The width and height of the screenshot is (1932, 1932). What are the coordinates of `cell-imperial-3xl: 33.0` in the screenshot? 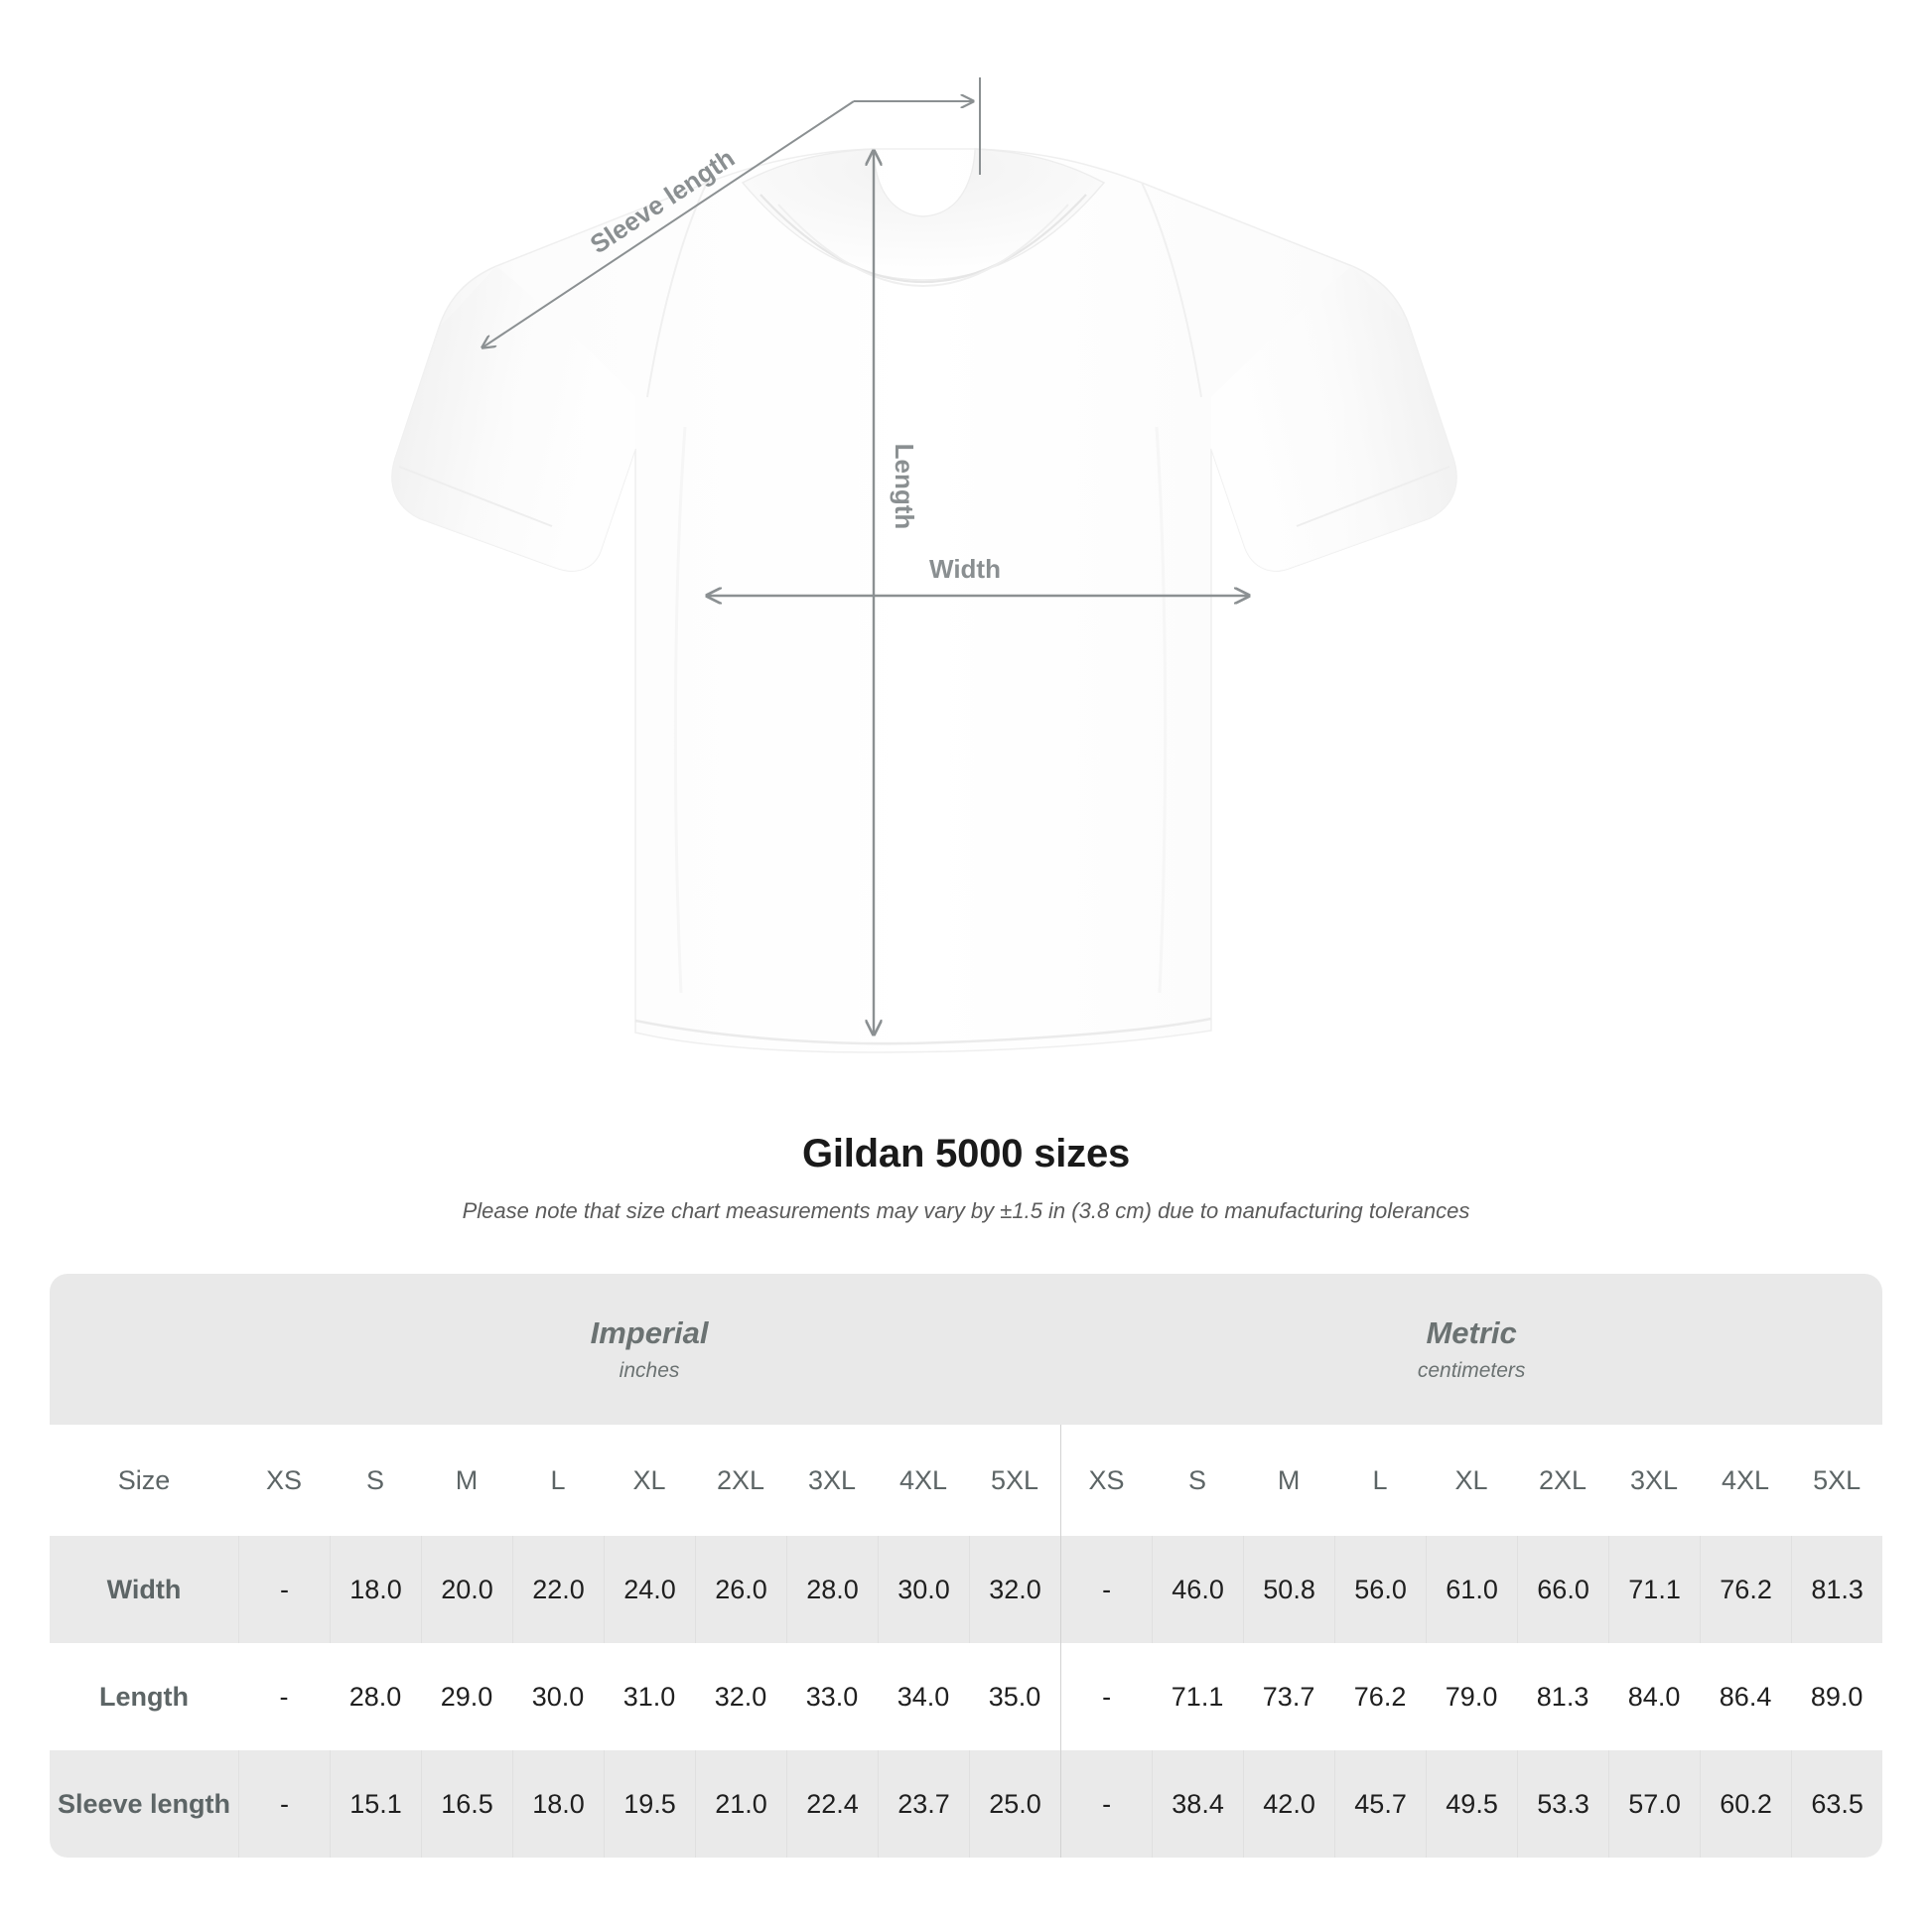 It's located at (832, 1697).